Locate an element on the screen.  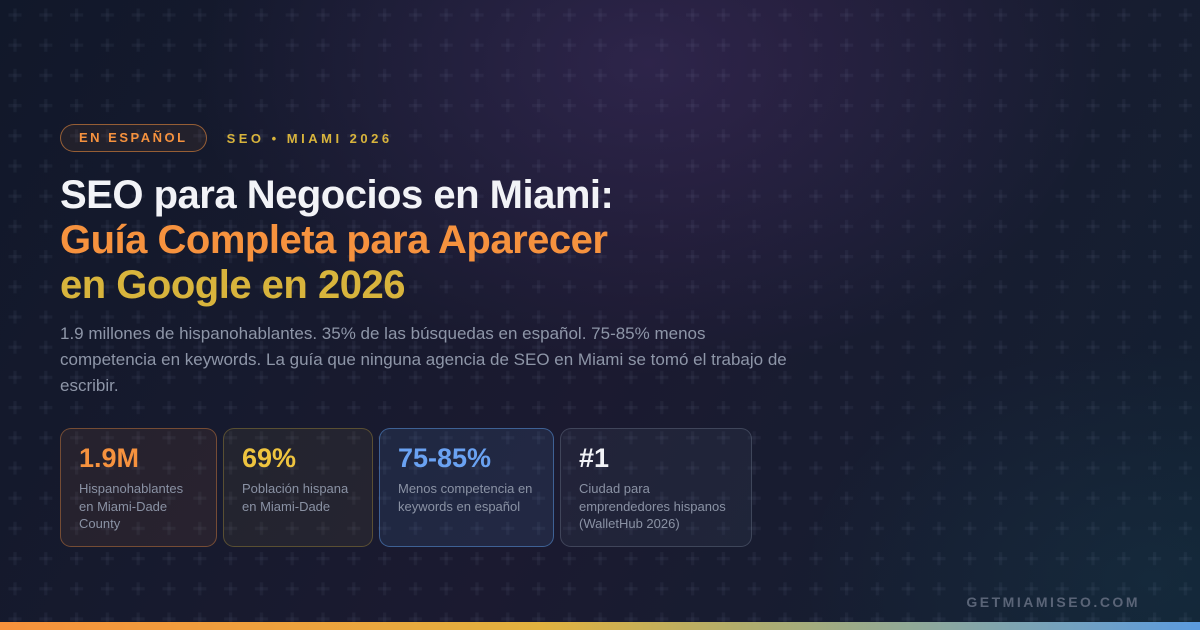
language-badge: EN ESPAÑOL is located at coordinates (133, 138).